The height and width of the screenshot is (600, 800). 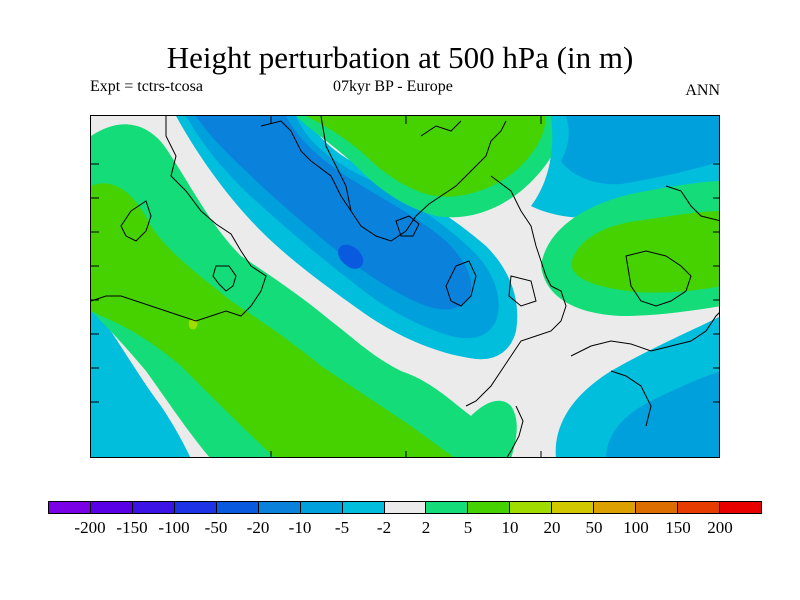 What do you see at coordinates (594, 527) in the screenshot?
I see `colorbar-tick-label: 50` at bounding box center [594, 527].